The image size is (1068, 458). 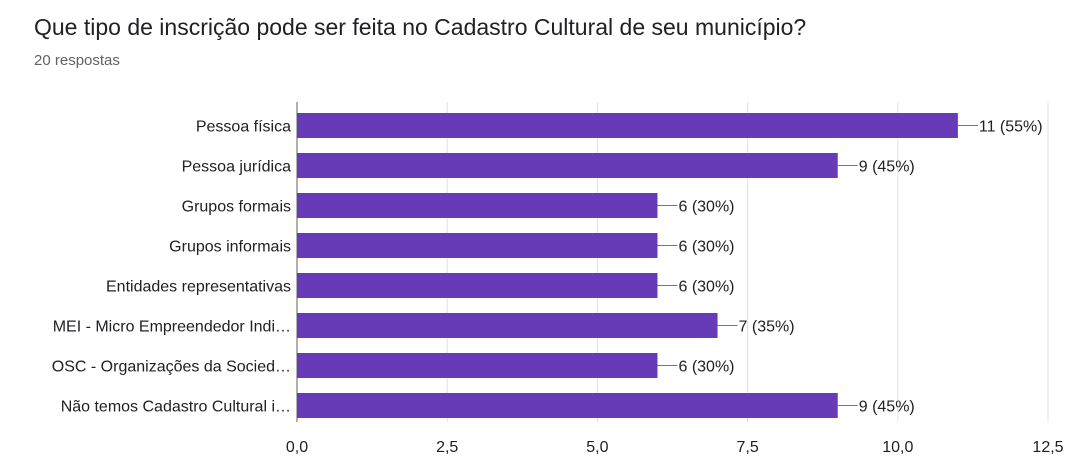 What do you see at coordinates (447, 447) in the screenshot?
I see `x-tick-label: 2,5` at bounding box center [447, 447].